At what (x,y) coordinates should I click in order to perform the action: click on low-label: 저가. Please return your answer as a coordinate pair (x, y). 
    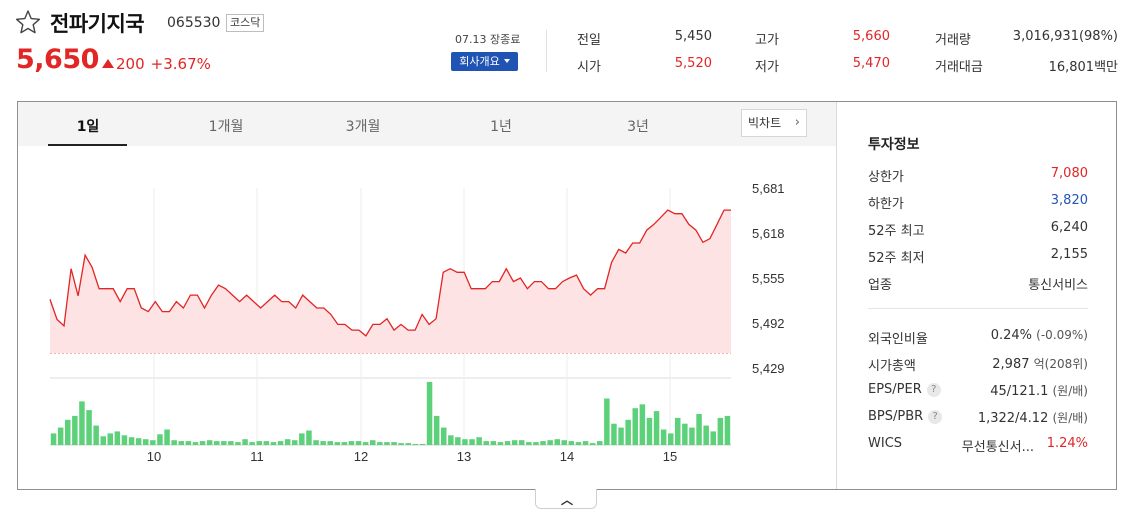
    Looking at the image, I should click on (767, 67).